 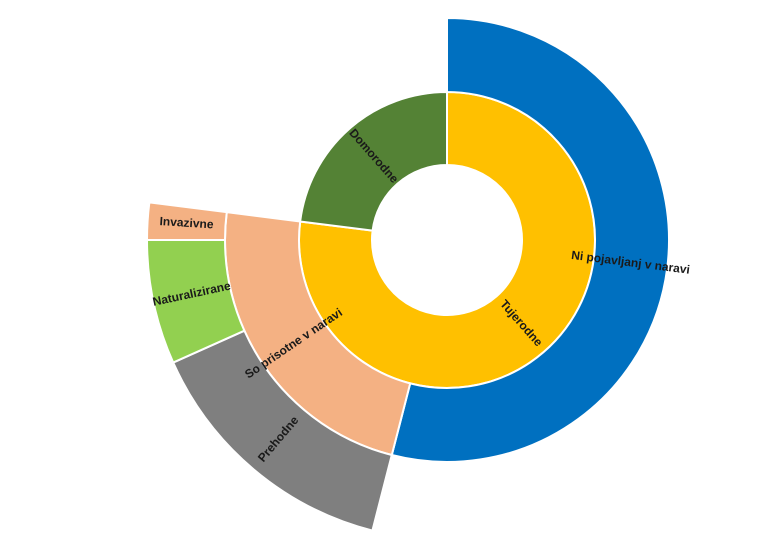 I want to click on segment-label: Invazivne, so click(x=186, y=222).